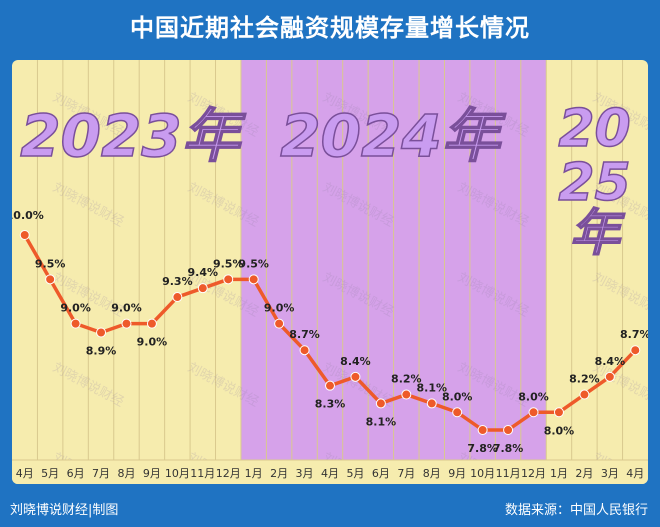 The width and height of the screenshot is (660, 527). Describe the element at coordinates (64, 510) in the screenshot. I see `footer-credit: 刘晓博说财经|制图` at that location.